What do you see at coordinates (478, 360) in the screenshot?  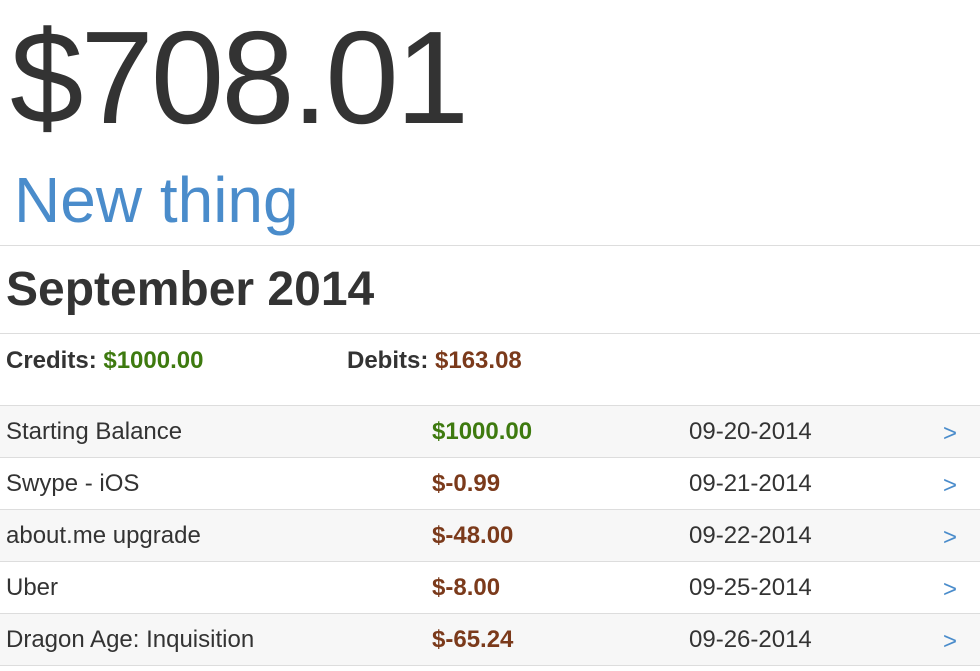 I see `debits-value: $163.08` at bounding box center [478, 360].